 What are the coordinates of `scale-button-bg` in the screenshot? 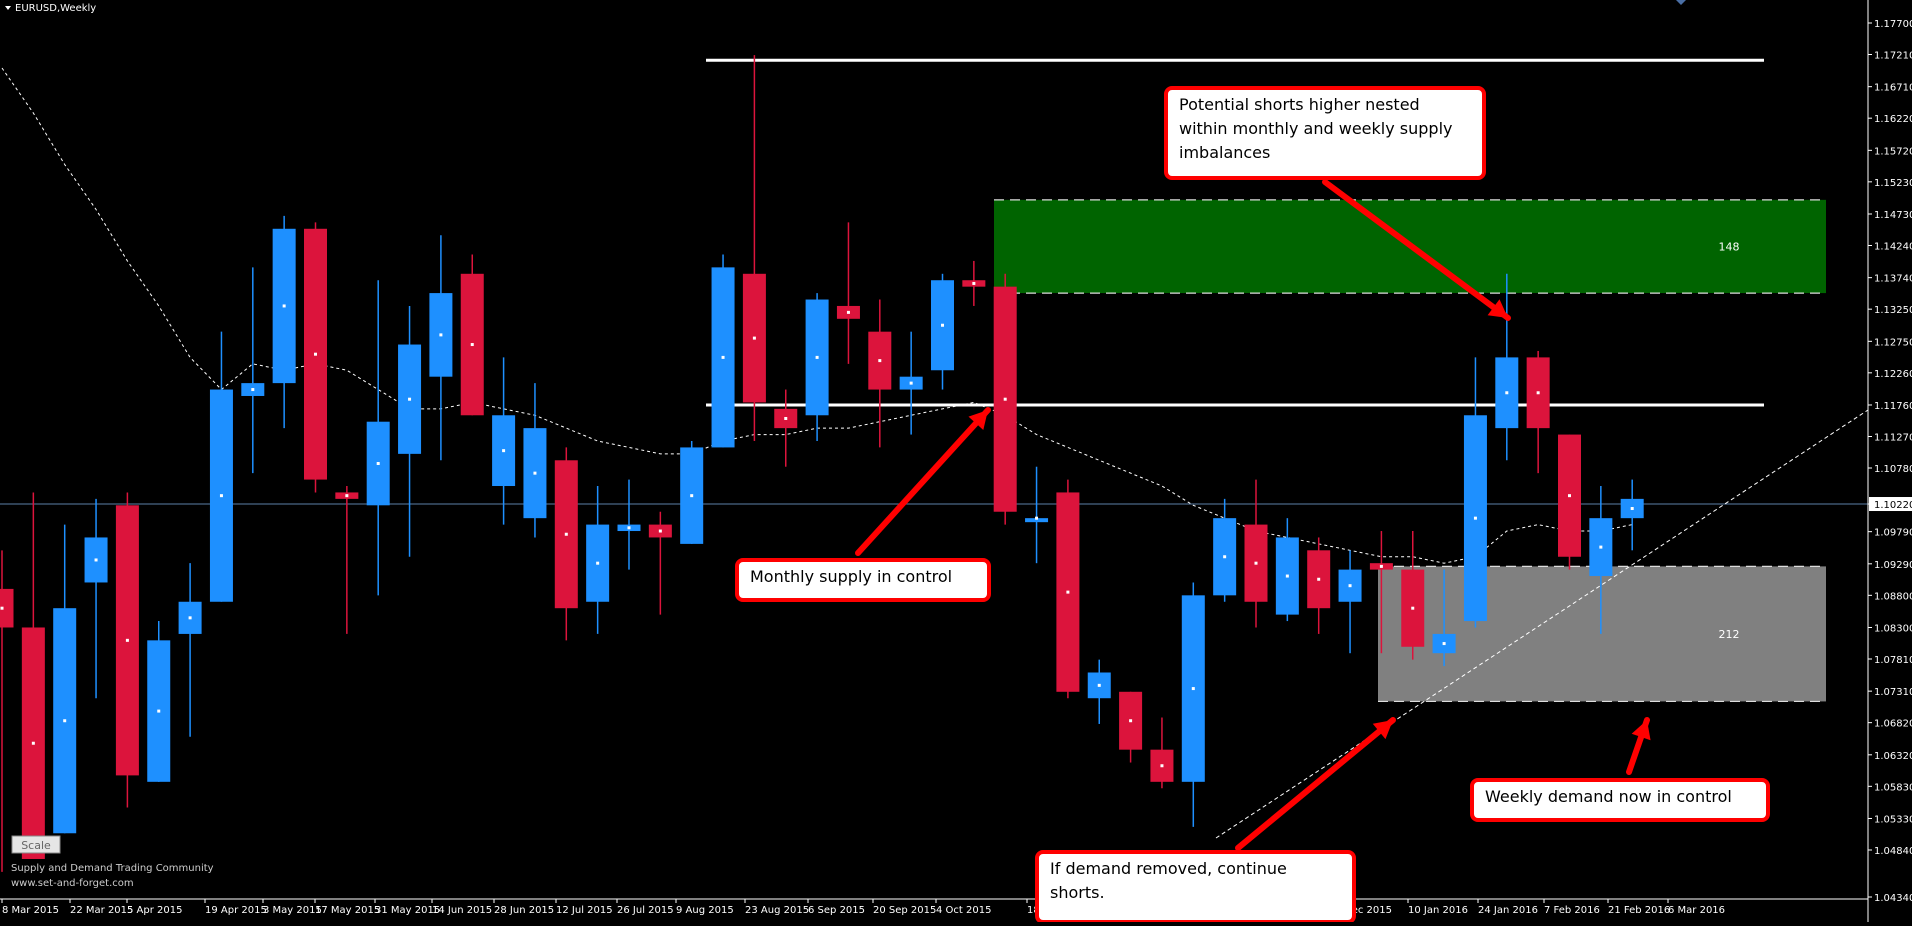 It's located at (36, 844).